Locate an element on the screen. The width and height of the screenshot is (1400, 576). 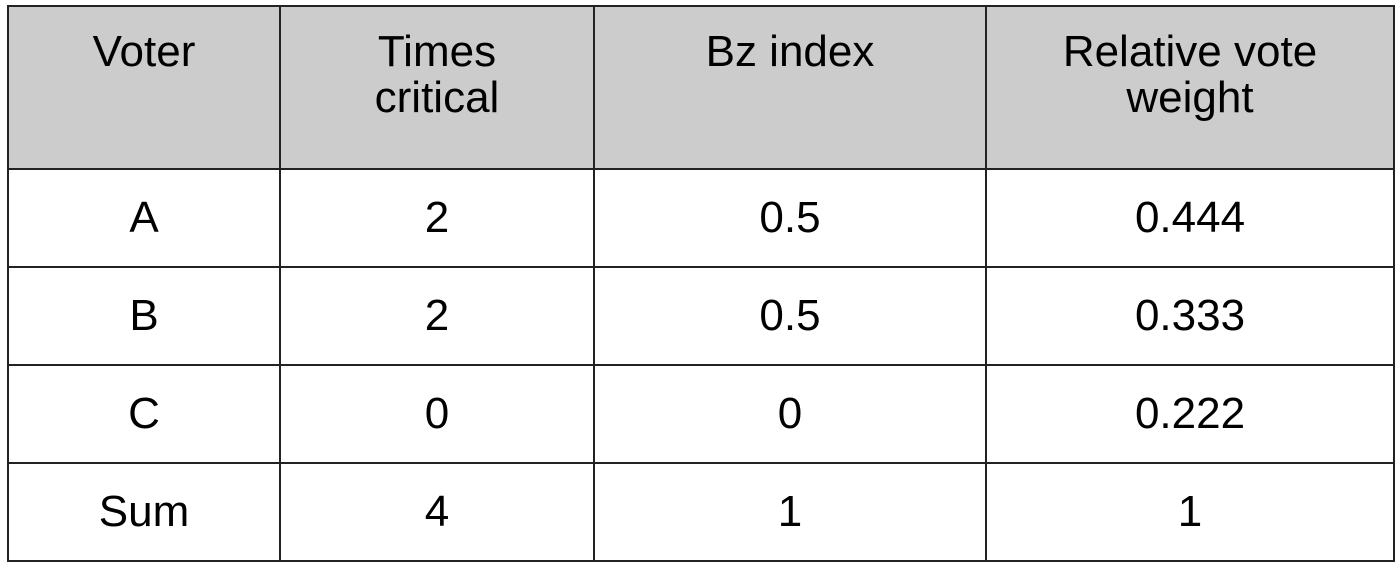
table-cell: Sum is located at coordinates (144, 512).